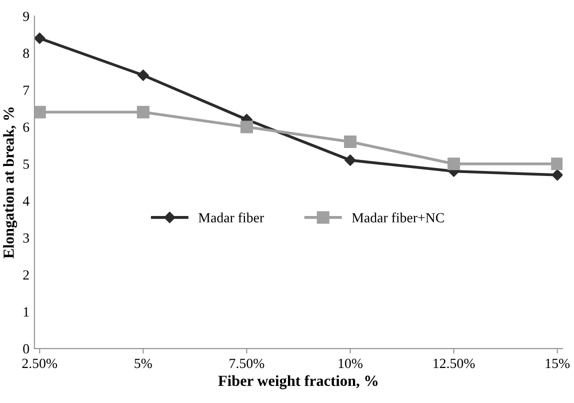 Image resolution: width=574 pixels, height=403 pixels. Describe the element at coordinates (10, 183) in the screenshot. I see `y-axis-title: Elongation at break, %` at that location.